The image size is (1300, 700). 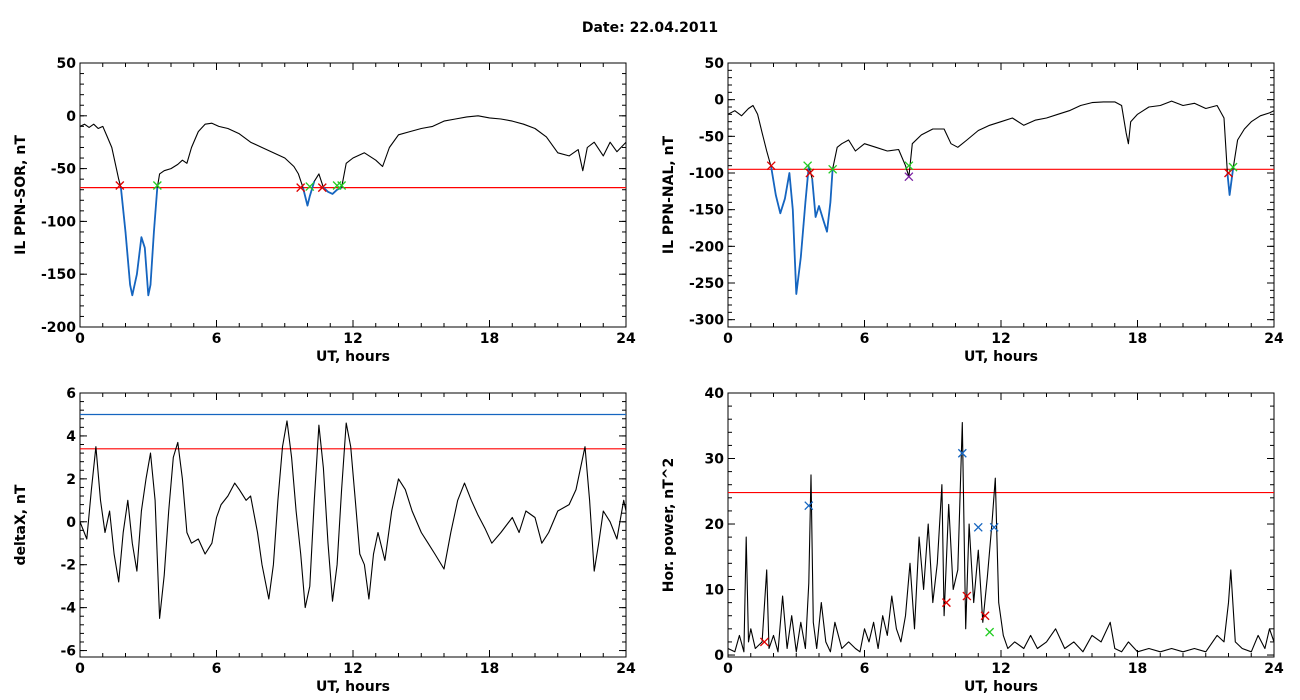 I want to click on y-tick-label: 40, so click(x=715, y=394).